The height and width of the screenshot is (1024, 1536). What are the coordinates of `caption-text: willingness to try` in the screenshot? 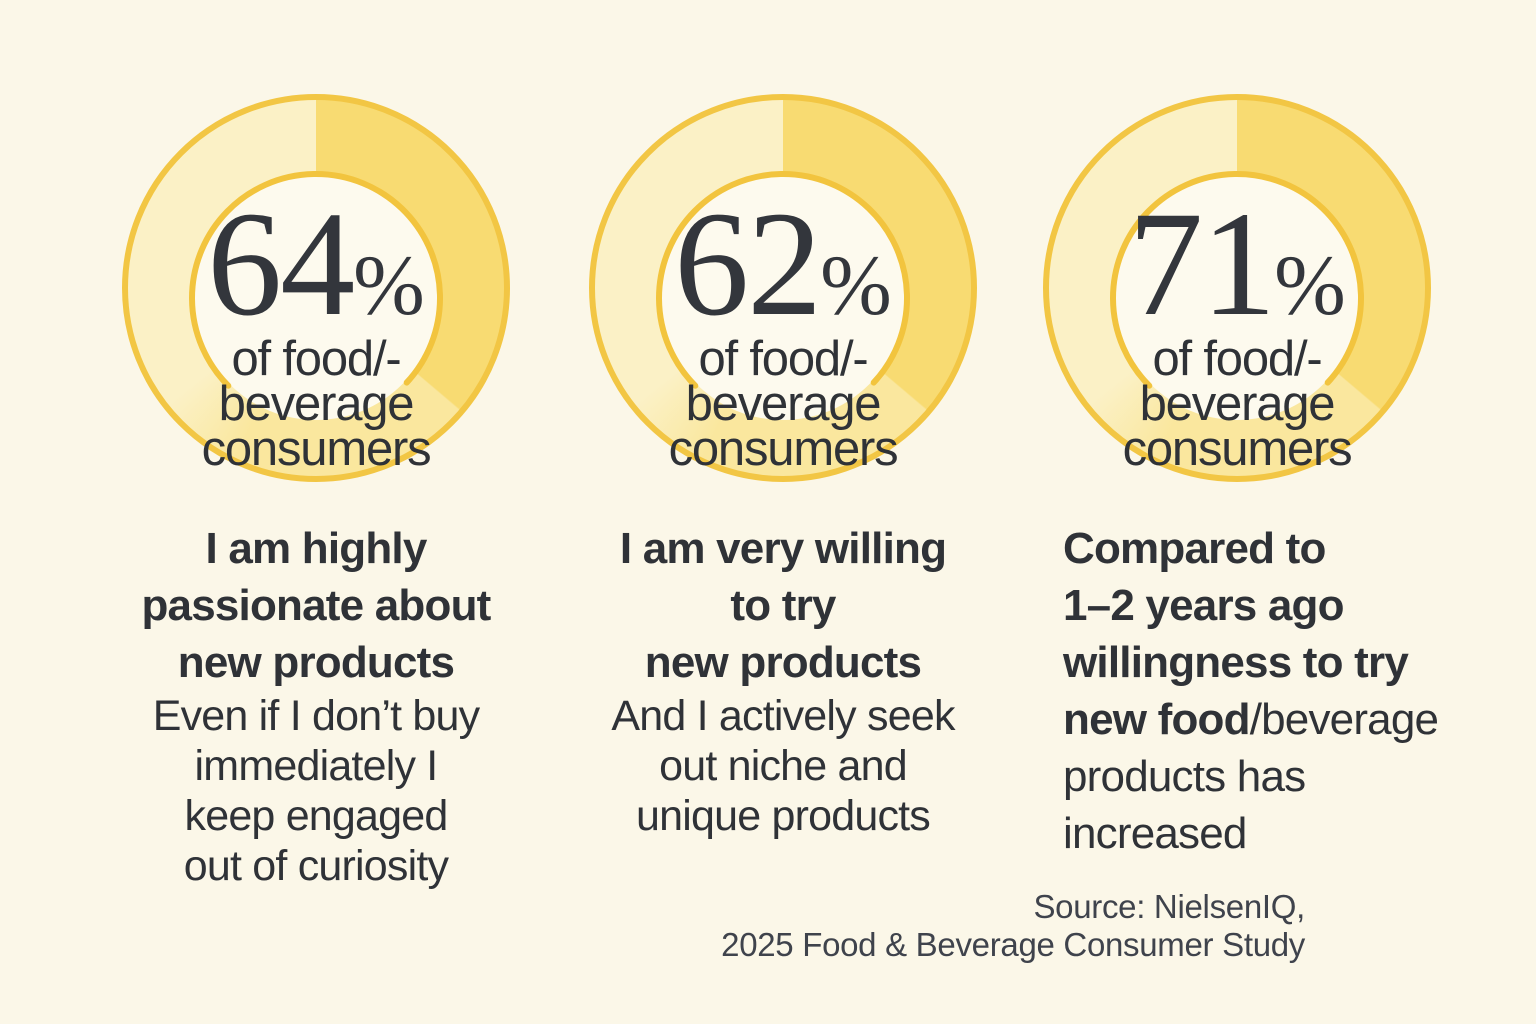 It's located at (1236, 662).